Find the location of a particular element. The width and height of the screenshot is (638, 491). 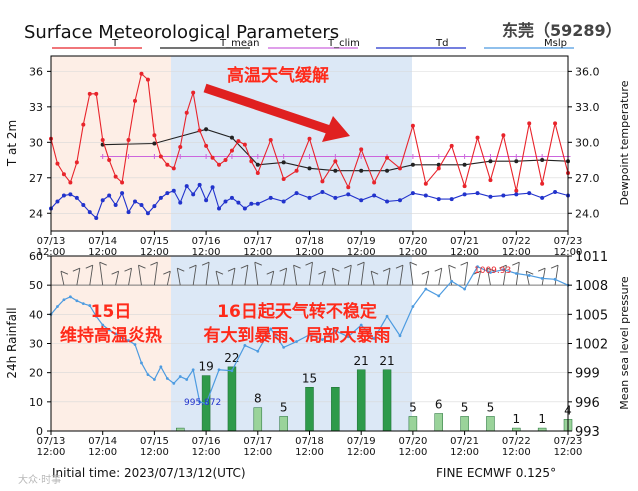

rainfall-x-tick-date: 07/21 is located at coordinates (464, 441).